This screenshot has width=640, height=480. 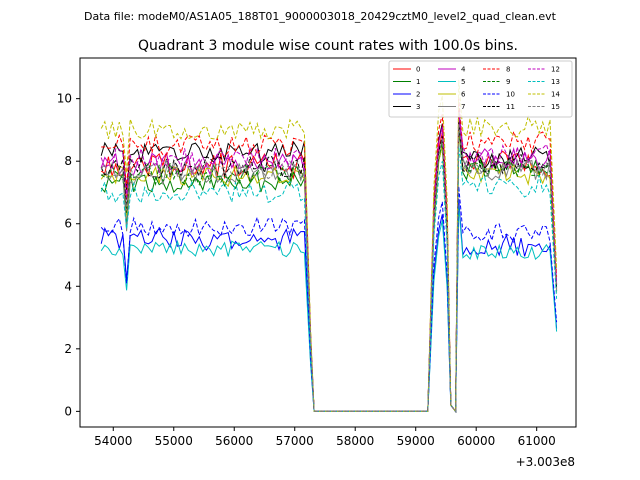 I want to click on y-axis: 0 2 4 6 8 10, so click(x=68, y=255).